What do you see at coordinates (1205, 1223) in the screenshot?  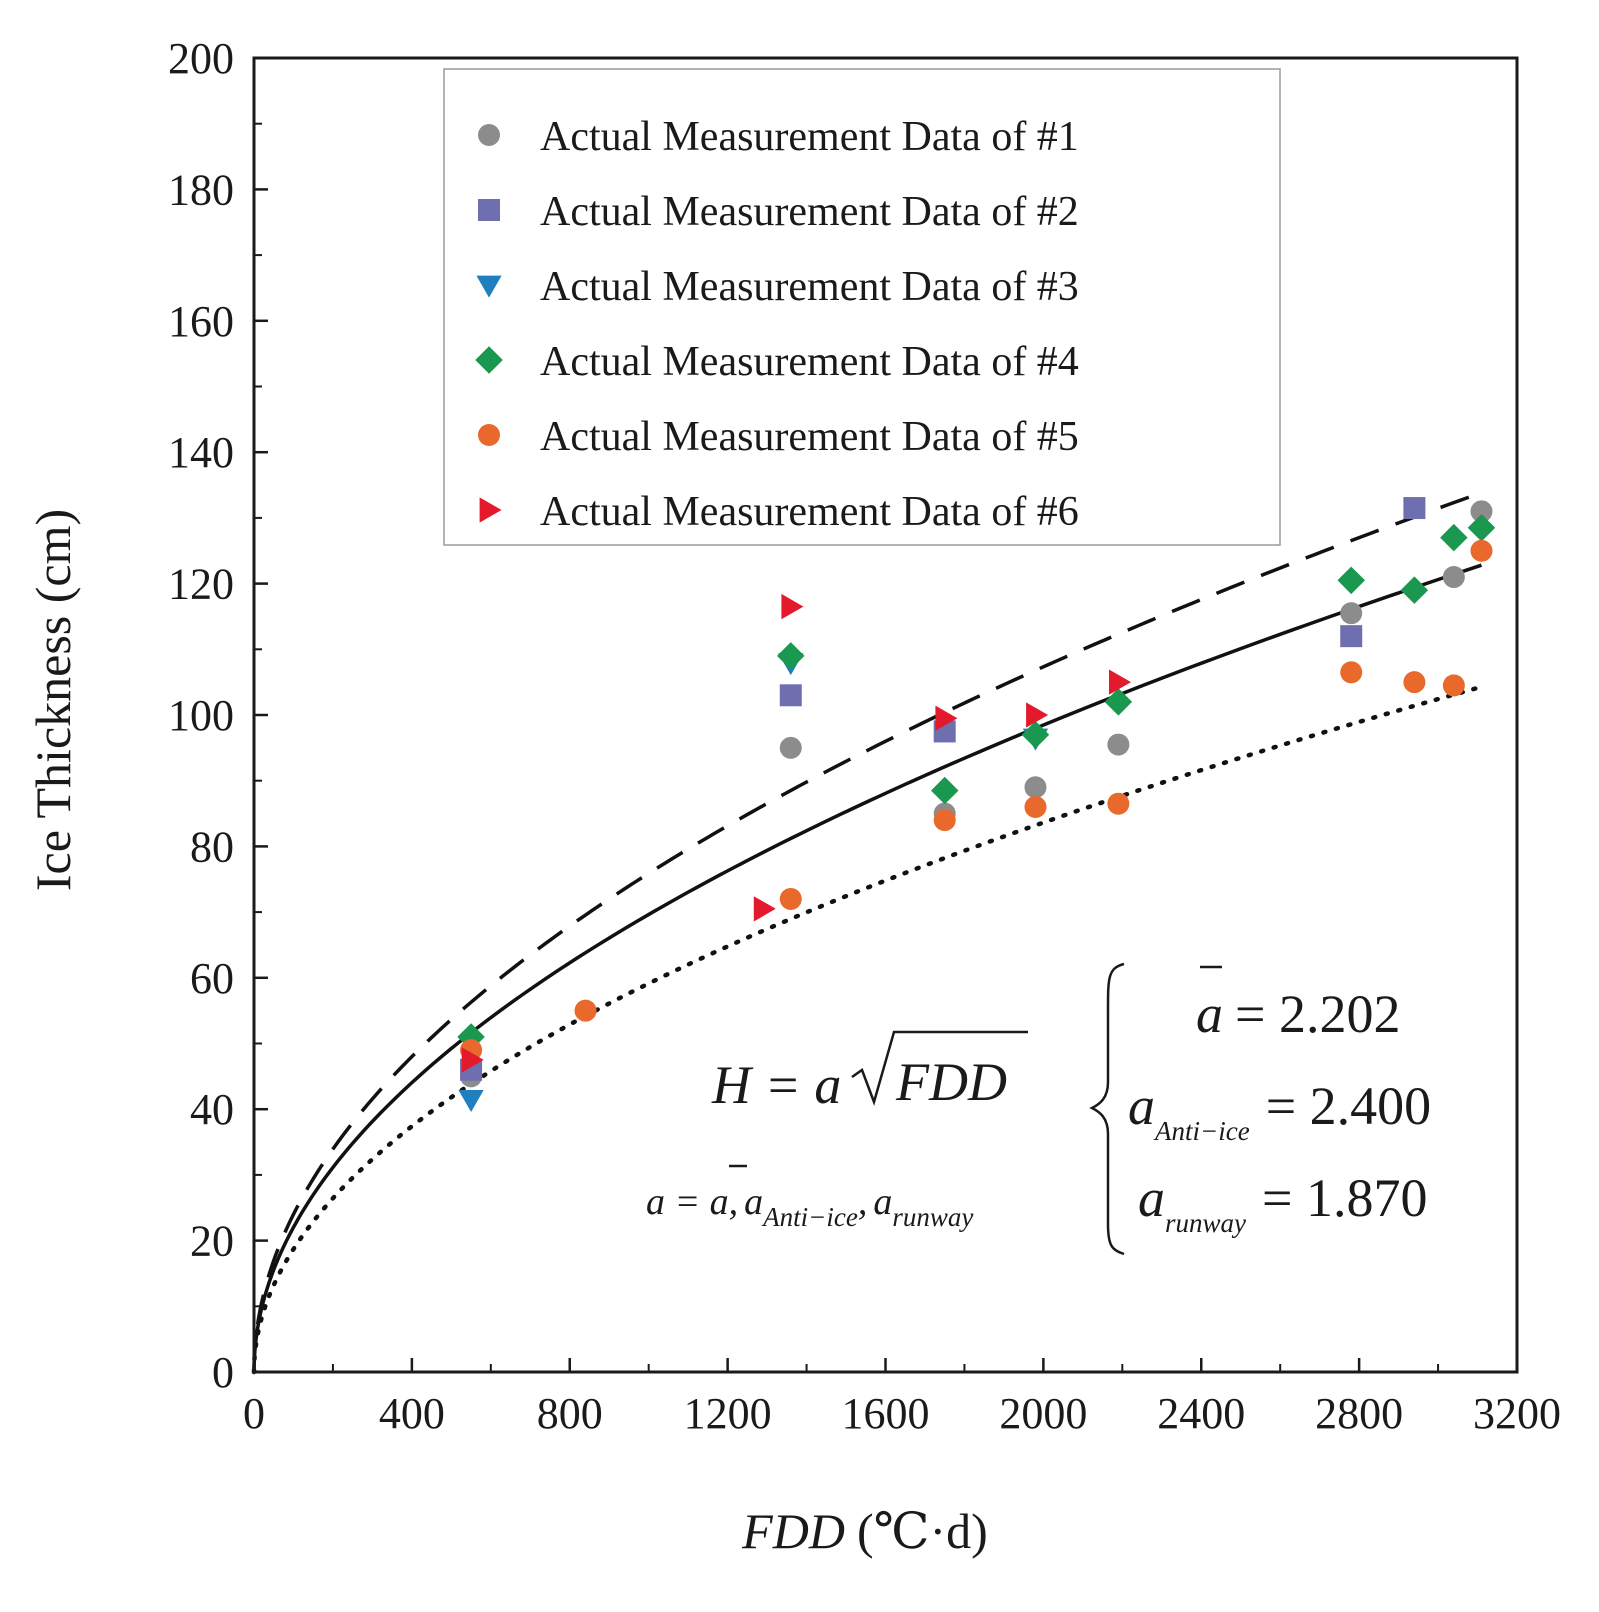 I see `runway-subscript: runway` at bounding box center [1205, 1223].